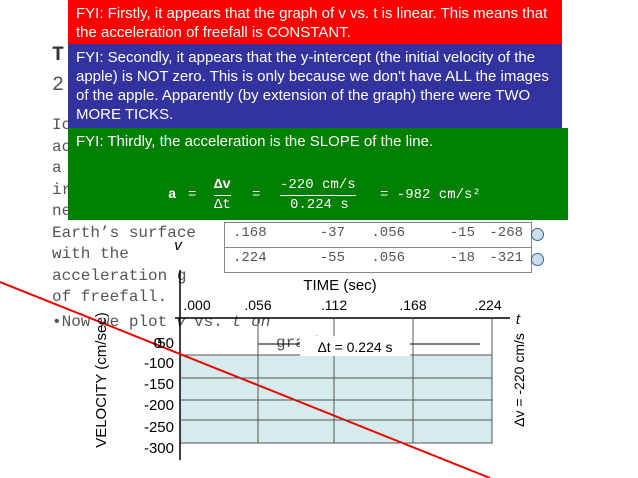 This screenshot has width=638, height=478. I want to click on y-tick-label: -300, so click(159, 448).